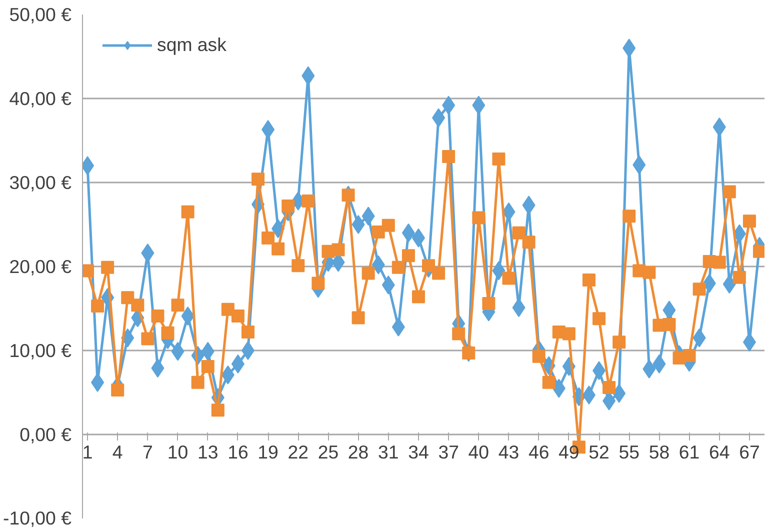  I want to click on x-tick-label: 16, so click(238, 452).